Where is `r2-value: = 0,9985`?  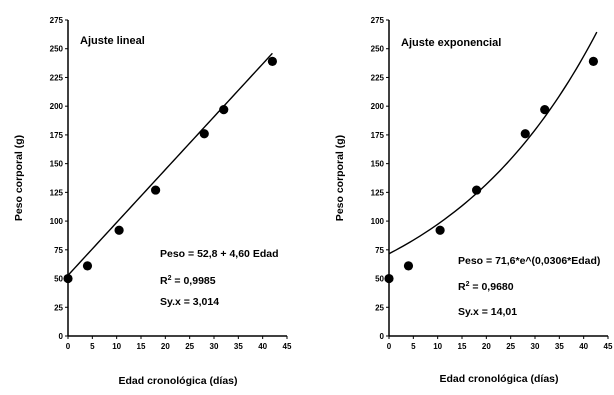 r2-value: = 0,9985 is located at coordinates (194, 281).